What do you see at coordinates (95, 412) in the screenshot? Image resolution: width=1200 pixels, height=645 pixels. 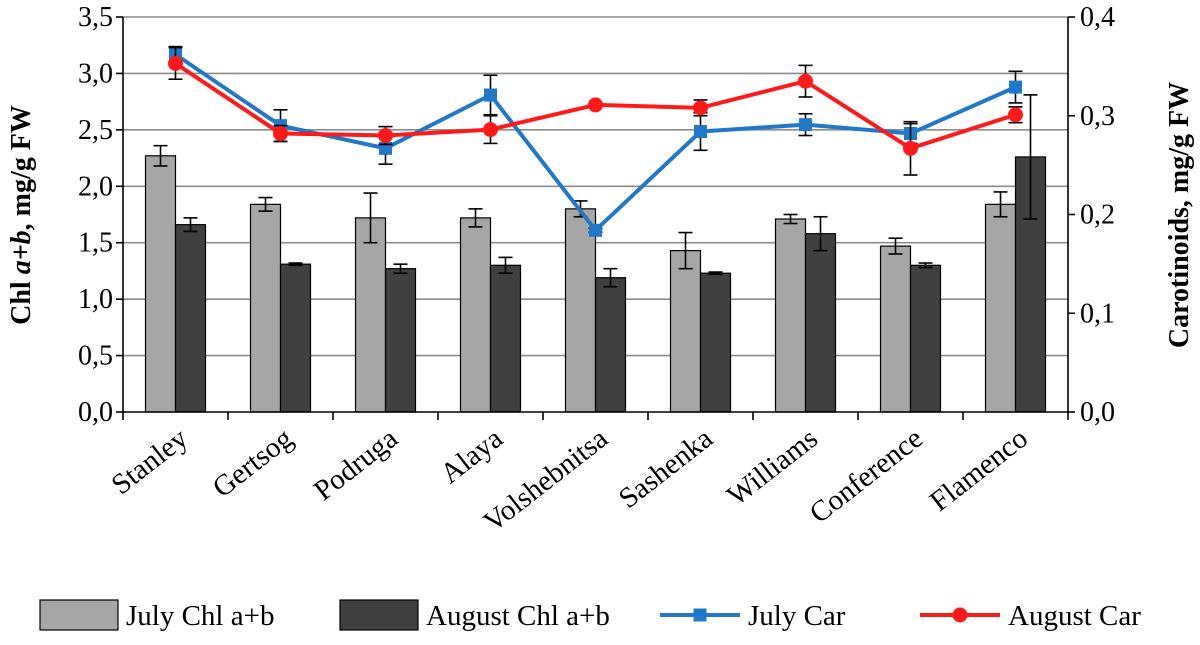 I see `left-tick-label: 0,0` at bounding box center [95, 412].